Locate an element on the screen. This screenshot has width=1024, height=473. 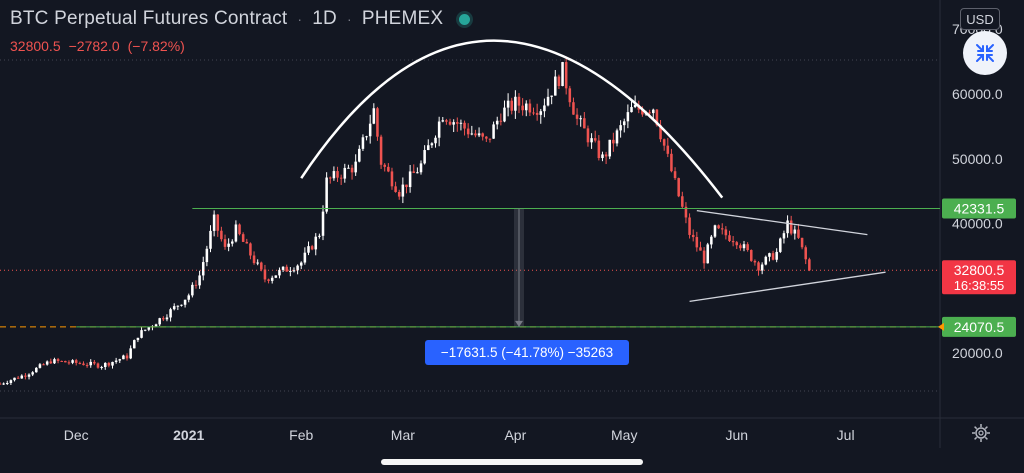
resistance-price-label-bg is located at coordinates (979, 208).